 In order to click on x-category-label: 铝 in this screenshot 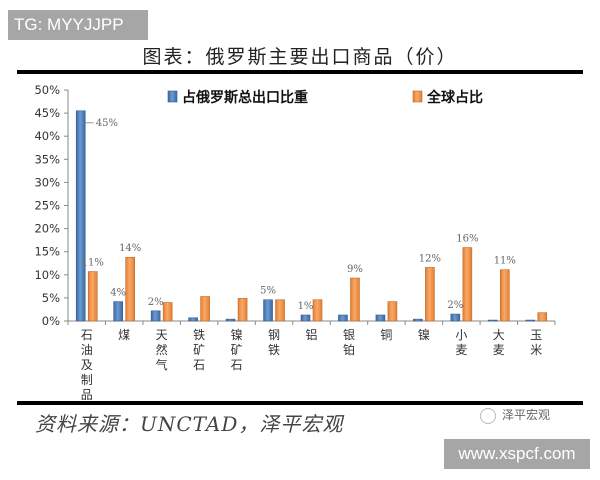, I will do `click(311, 334)`.